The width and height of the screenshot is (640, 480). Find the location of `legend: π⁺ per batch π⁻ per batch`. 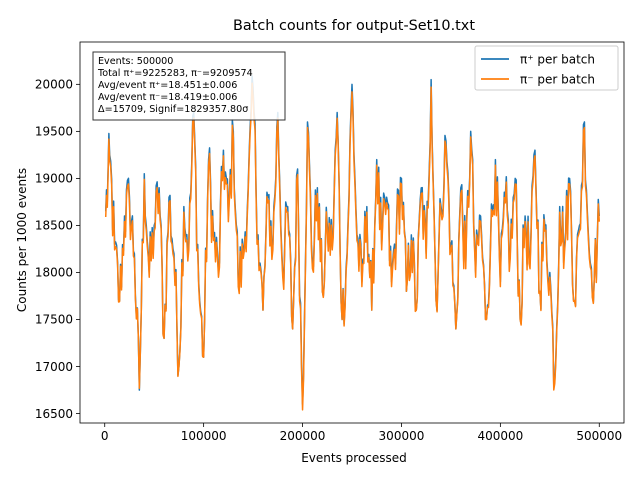

legend: π⁺ per batch π⁻ per batch is located at coordinates (546, 68).